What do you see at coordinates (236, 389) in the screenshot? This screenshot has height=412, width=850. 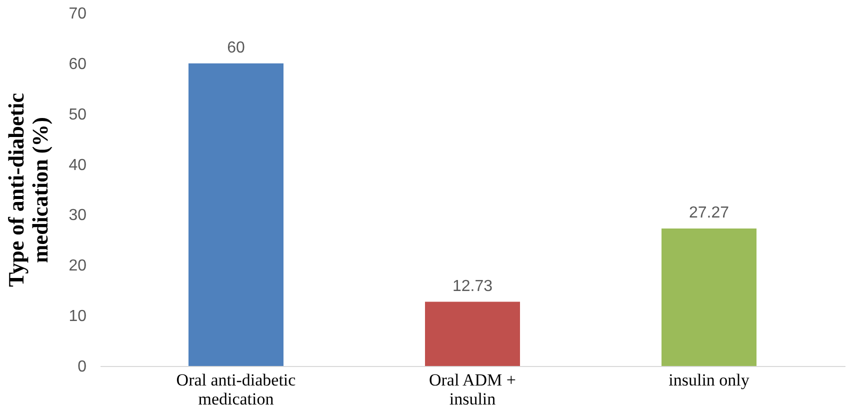 I see `x-tick-label: Oral anti-diabetic medication` at bounding box center [236, 389].